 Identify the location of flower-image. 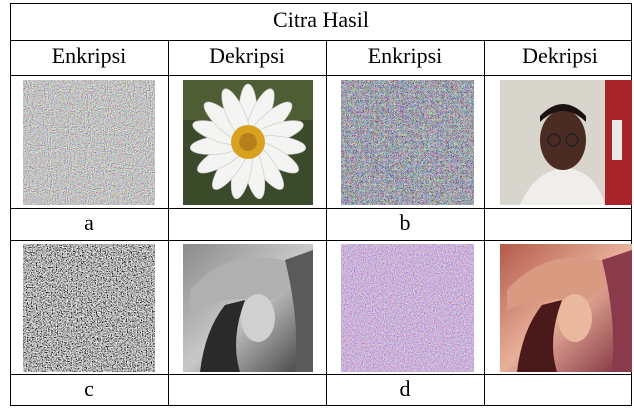
(248, 142).